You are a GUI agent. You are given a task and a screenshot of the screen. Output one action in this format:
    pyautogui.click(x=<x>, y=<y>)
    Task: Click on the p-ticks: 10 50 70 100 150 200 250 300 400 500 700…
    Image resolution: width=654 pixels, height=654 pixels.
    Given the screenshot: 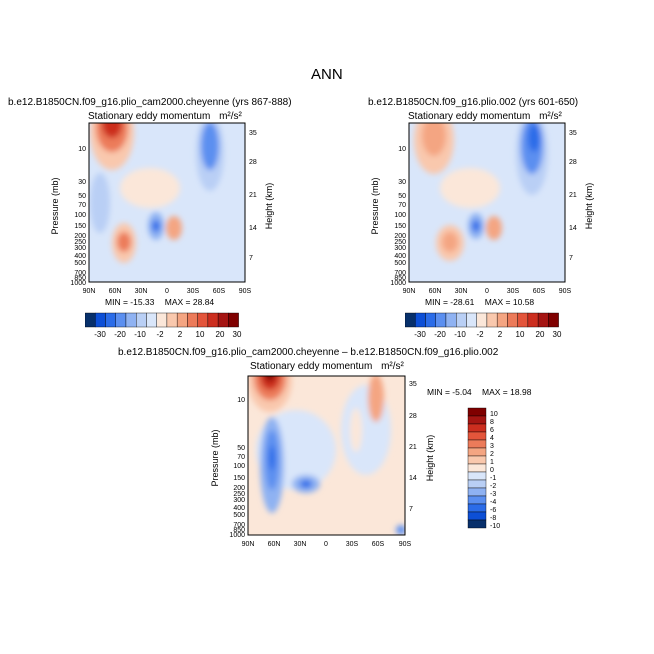 What is the action you would take?
    pyautogui.click(x=237, y=468)
    